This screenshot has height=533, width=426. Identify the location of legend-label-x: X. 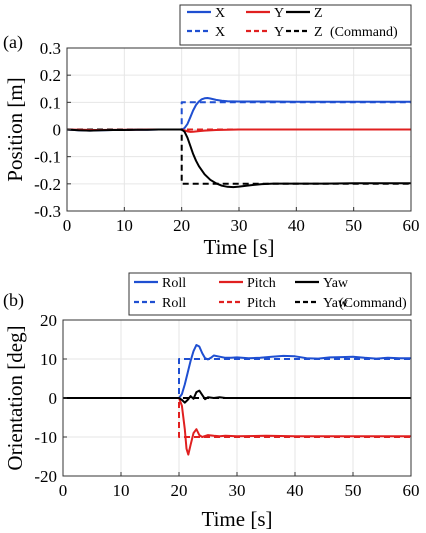
(220, 13).